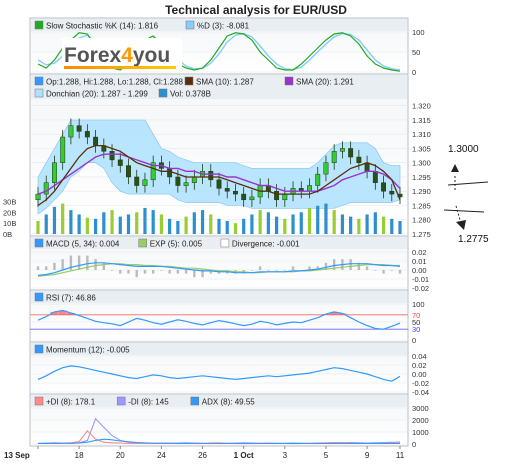 This screenshot has width=512, height=465. I want to click on stochastic-legend-label-1: %D (3): -8.081, so click(223, 26).